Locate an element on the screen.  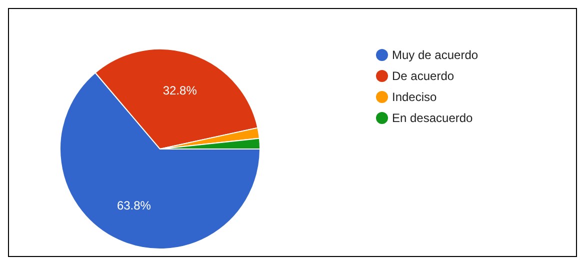
data-label: 63.8% is located at coordinates (134, 205).